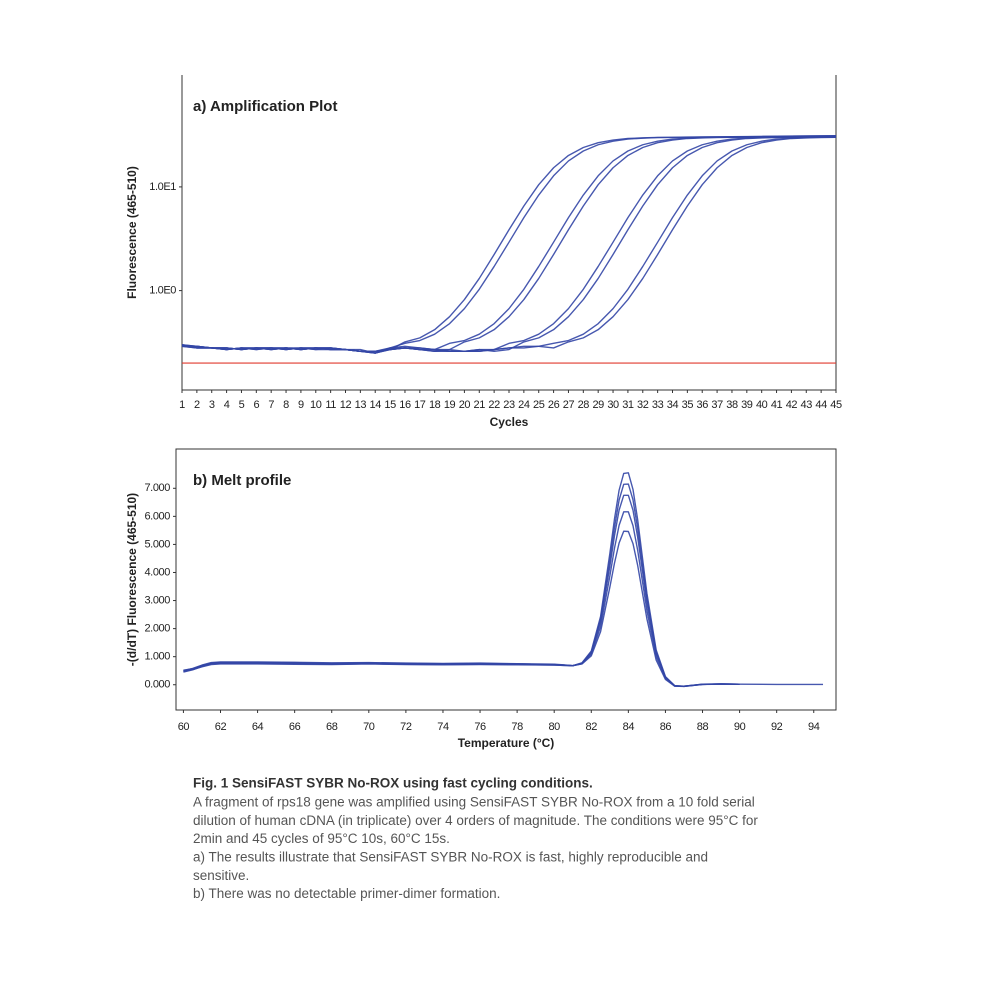 The width and height of the screenshot is (1000, 1000). What do you see at coordinates (221, 875) in the screenshot?
I see `caption-line: sensitive.` at bounding box center [221, 875].